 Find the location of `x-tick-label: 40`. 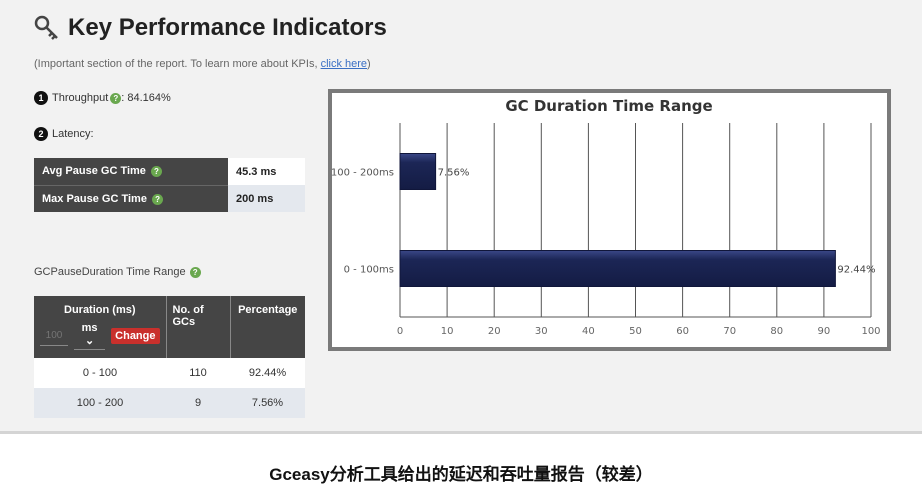

x-tick-label: 40 is located at coordinates (588, 331).